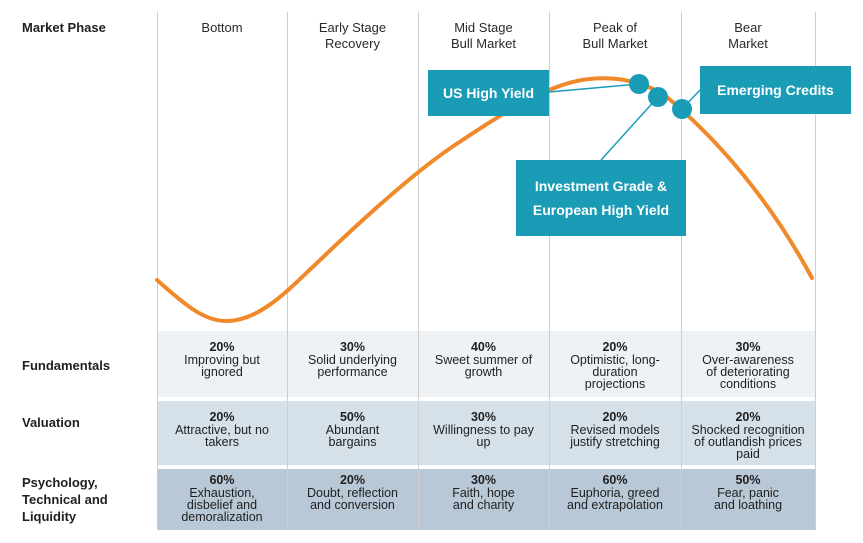 This screenshot has height=543, width=863. What do you see at coordinates (352, 505) in the screenshot?
I see `cell-line: and conversion` at bounding box center [352, 505].